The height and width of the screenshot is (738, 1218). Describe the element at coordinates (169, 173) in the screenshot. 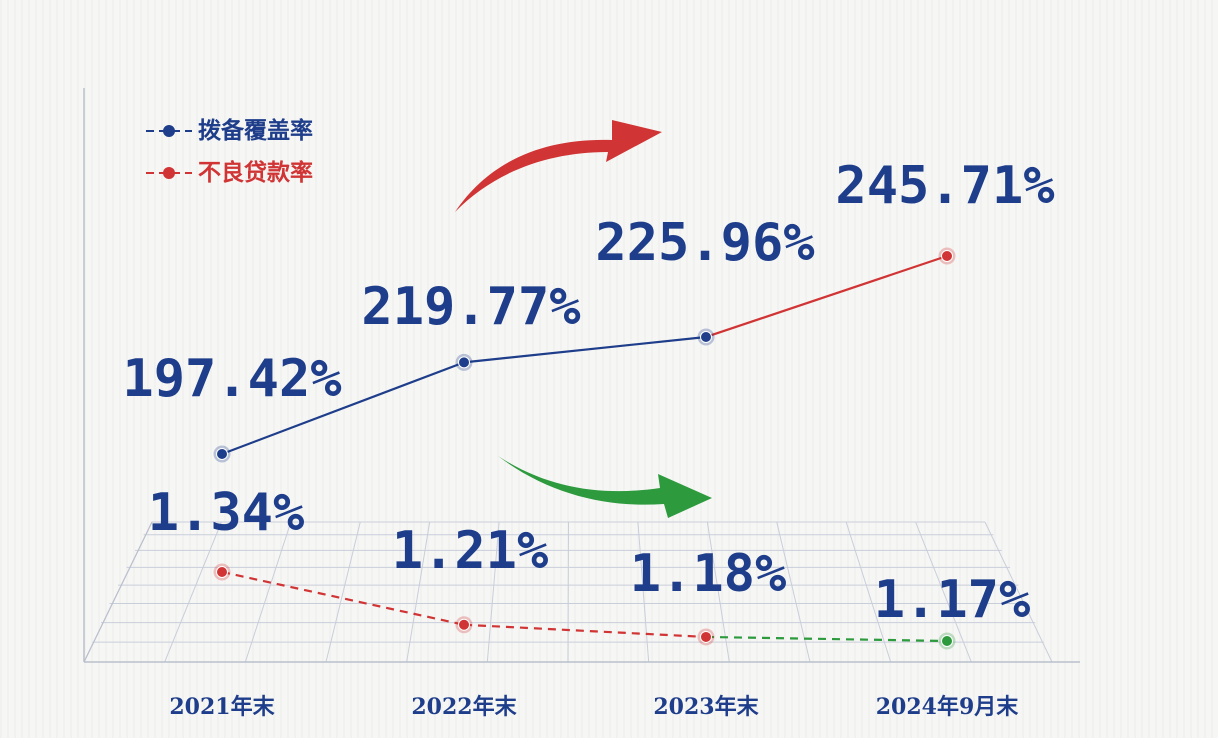

I see `legend-marker-red-icon` at that location.